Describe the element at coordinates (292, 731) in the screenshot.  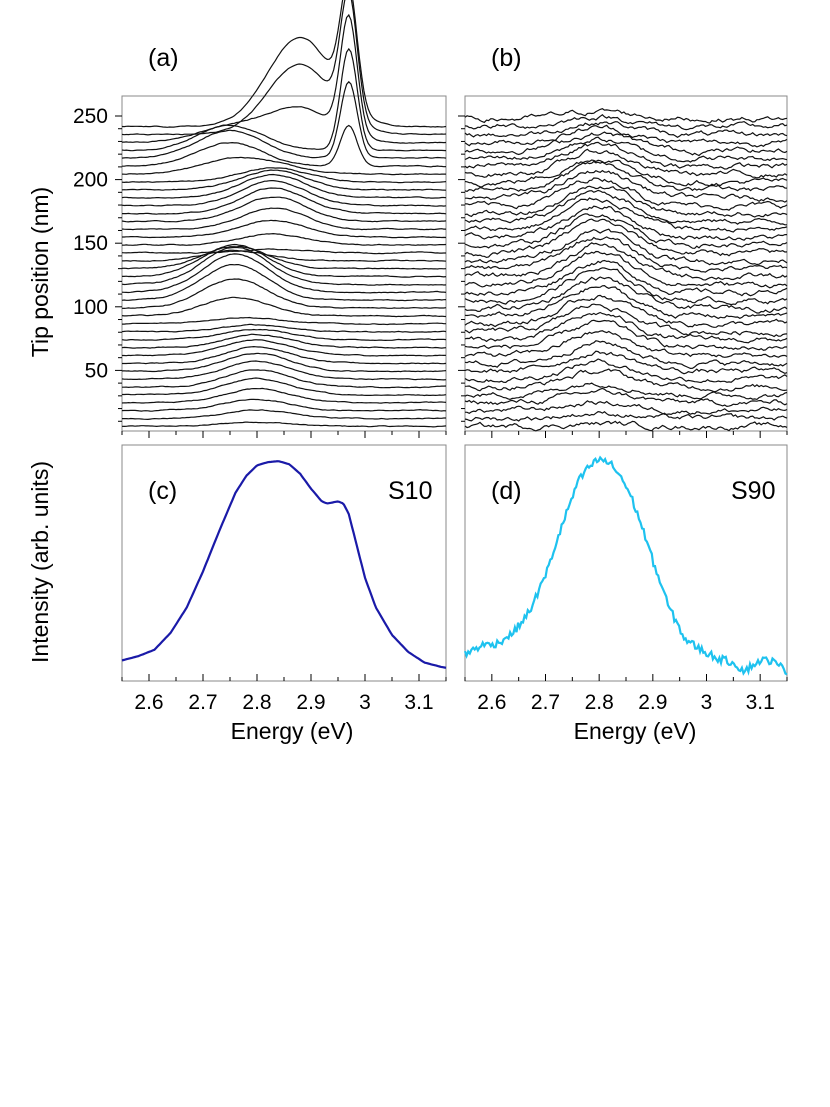
I see `x-axis-title-left: Energy (eV)` at that location.